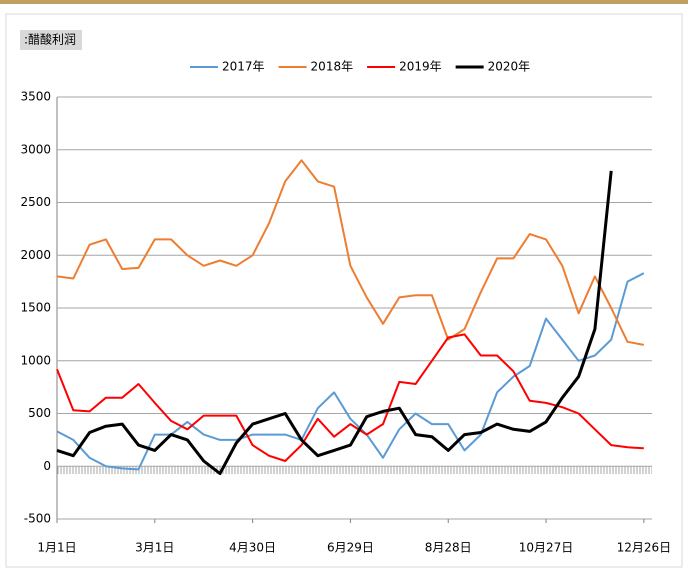  What do you see at coordinates (56, 548) in the screenshot?
I see `x-tick-label: 1月1日` at bounding box center [56, 548].